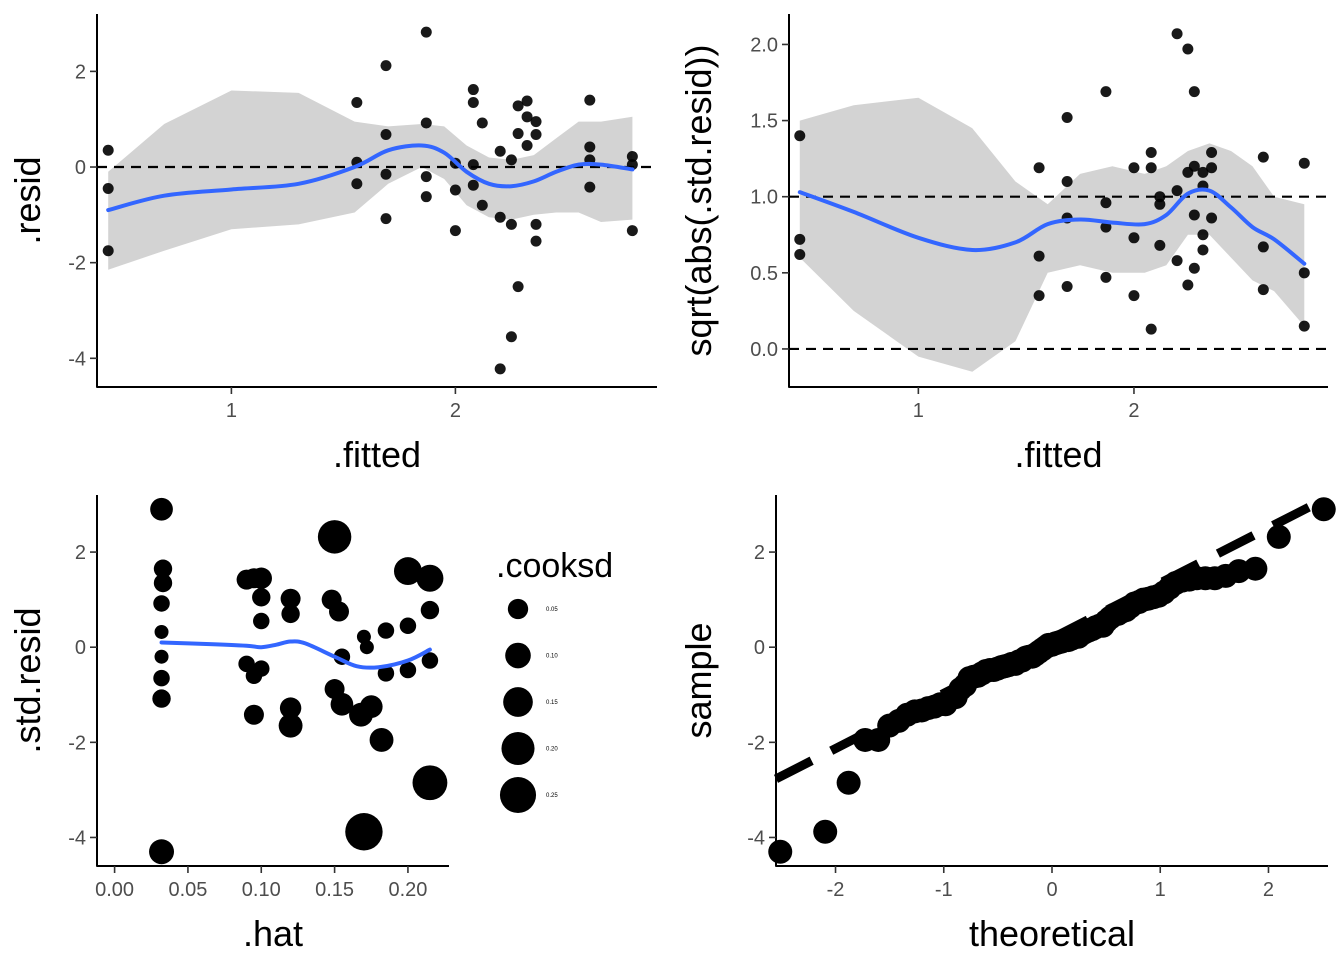  Describe the element at coordinates (552, 796) in the screenshot. I see `legend-label: 0.25` at that location.